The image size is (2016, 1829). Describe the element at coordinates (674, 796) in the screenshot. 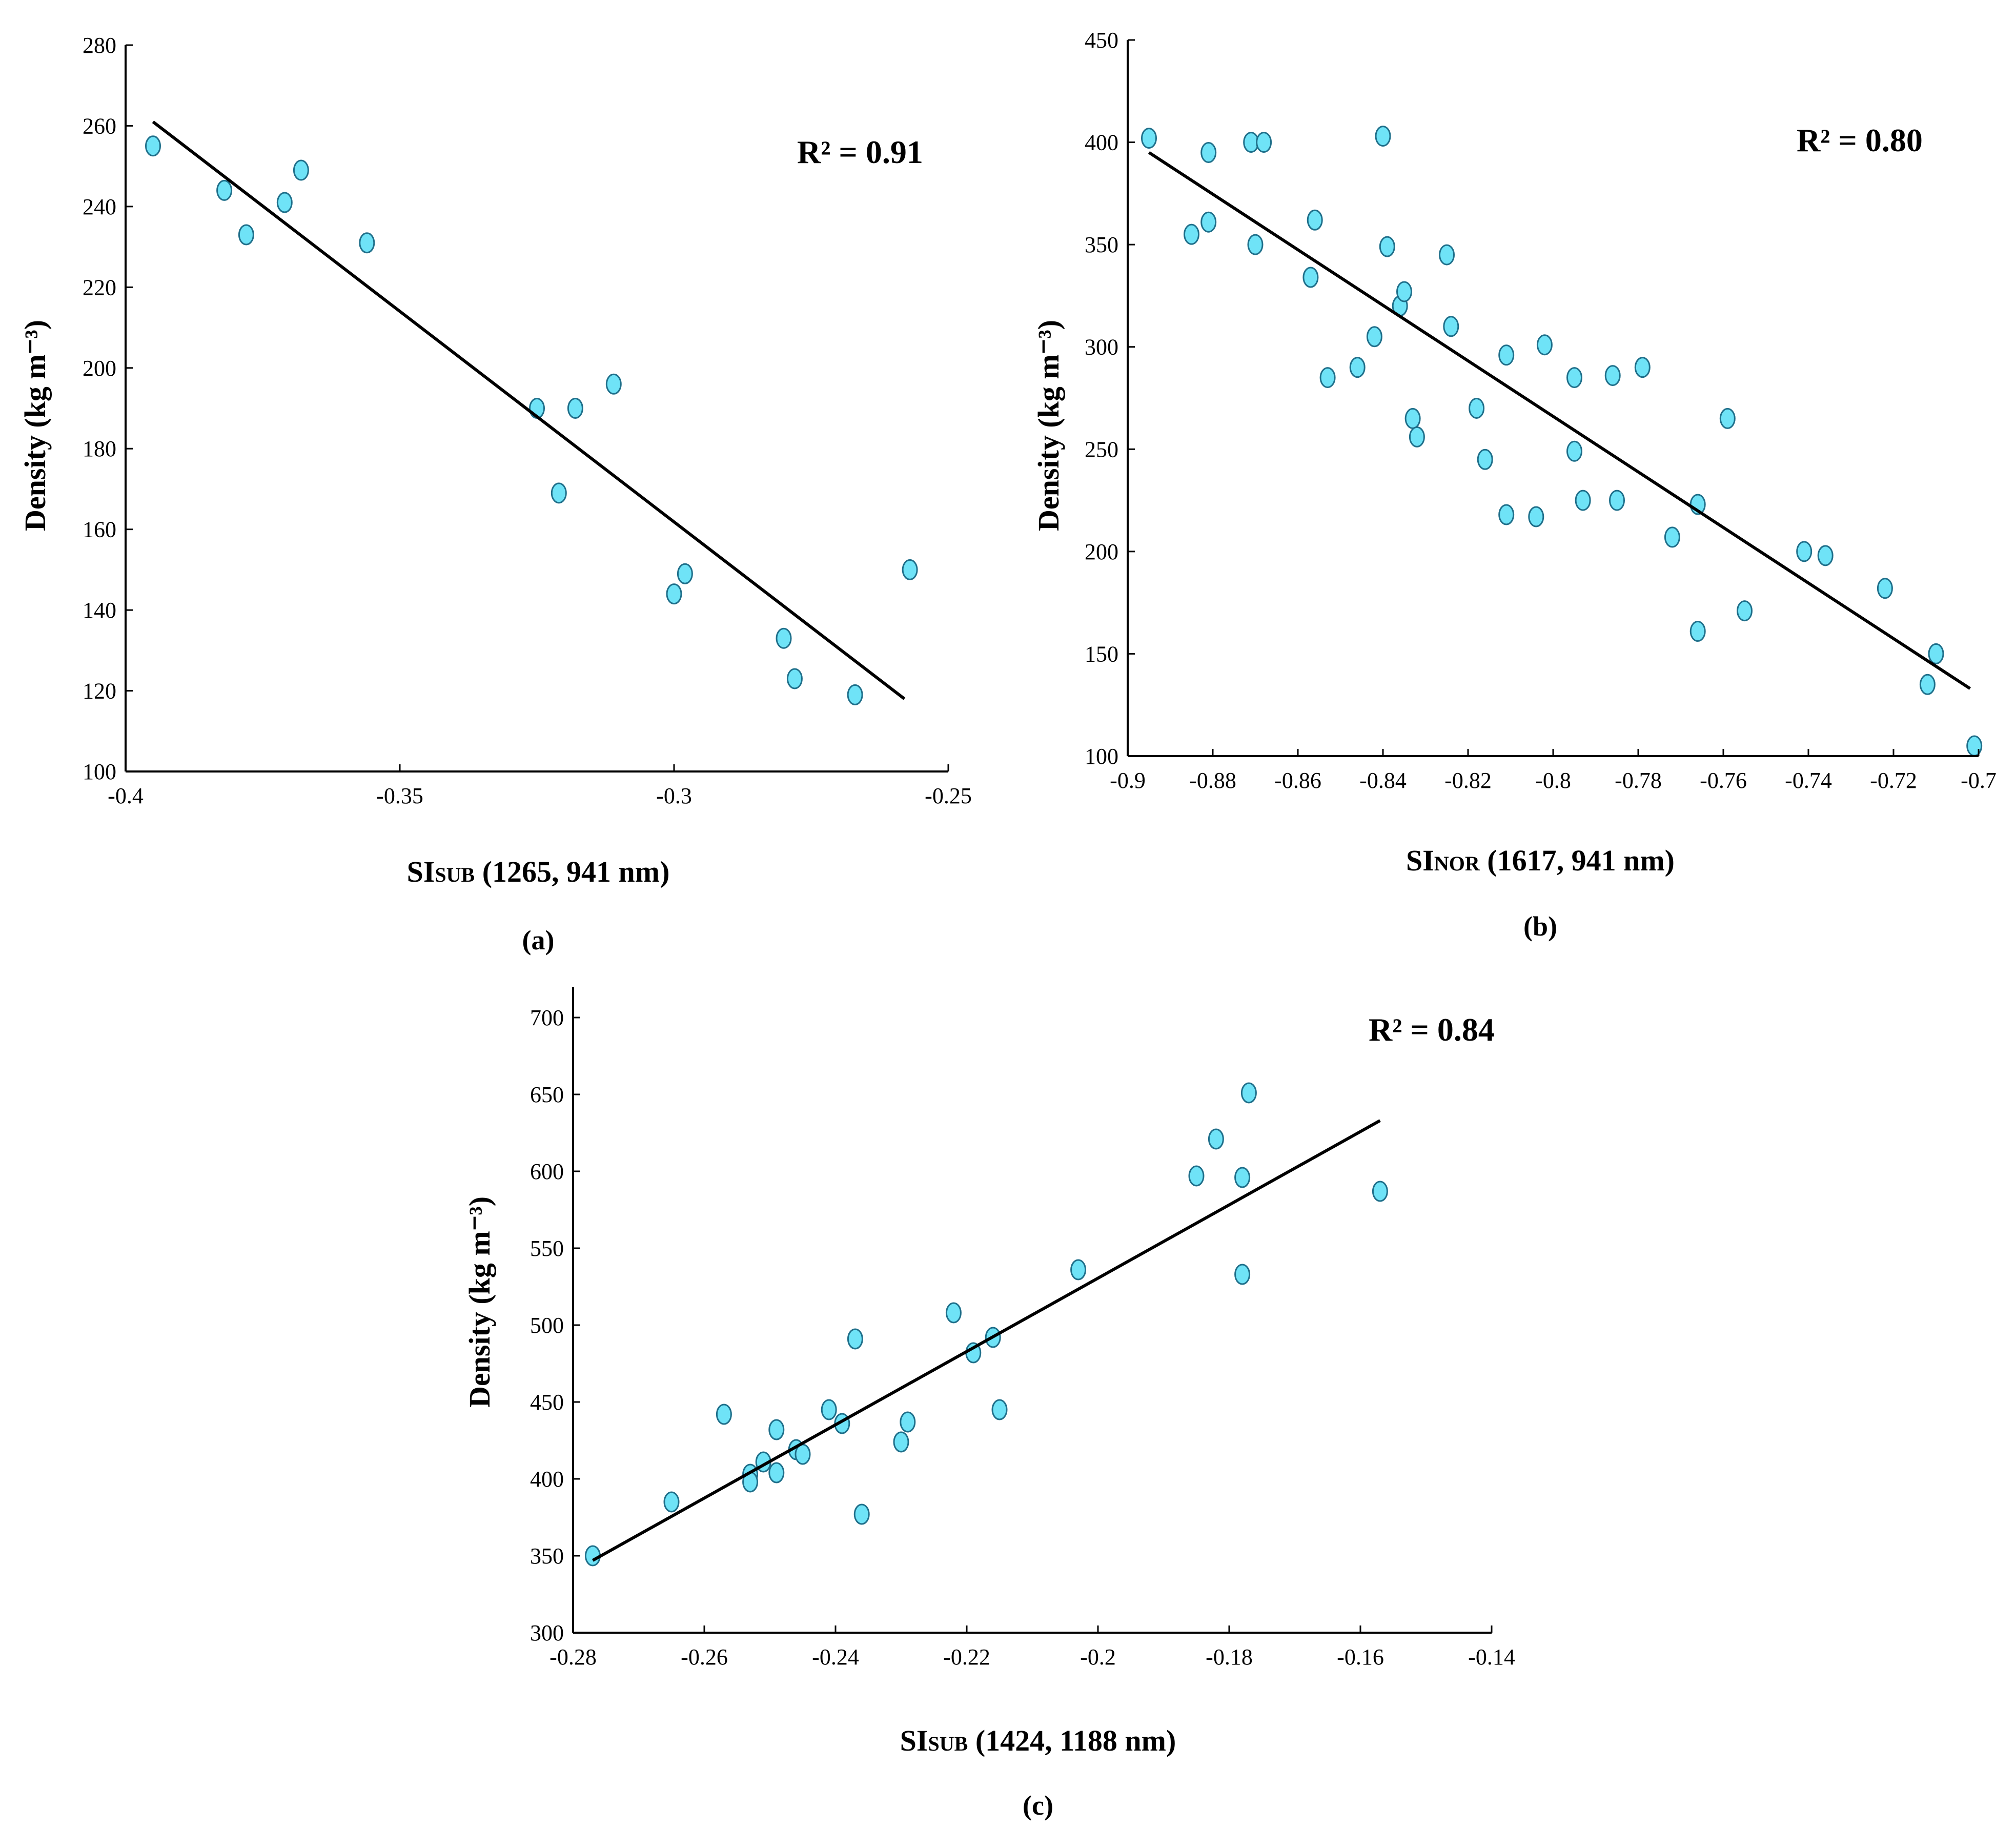

I see `x-tick-label: -0.3` at that location.